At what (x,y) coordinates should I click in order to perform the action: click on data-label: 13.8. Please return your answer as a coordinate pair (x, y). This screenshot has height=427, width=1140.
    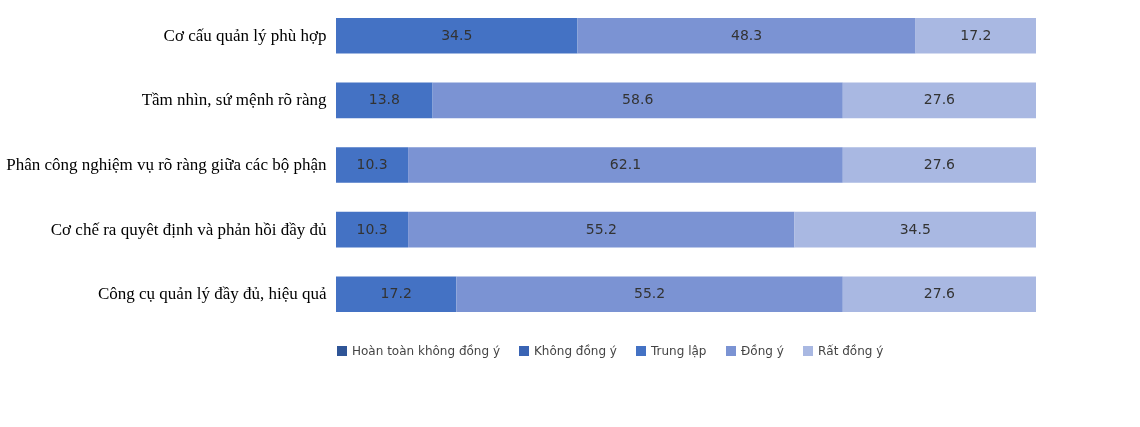
    Looking at the image, I should click on (384, 99).